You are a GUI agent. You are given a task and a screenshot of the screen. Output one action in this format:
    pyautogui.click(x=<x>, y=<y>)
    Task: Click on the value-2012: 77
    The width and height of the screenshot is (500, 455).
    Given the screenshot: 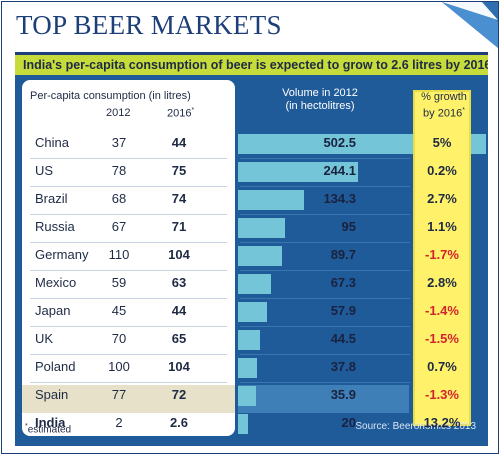 What is the action you would take?
    pyautogui.click(x=119, y=394)
    